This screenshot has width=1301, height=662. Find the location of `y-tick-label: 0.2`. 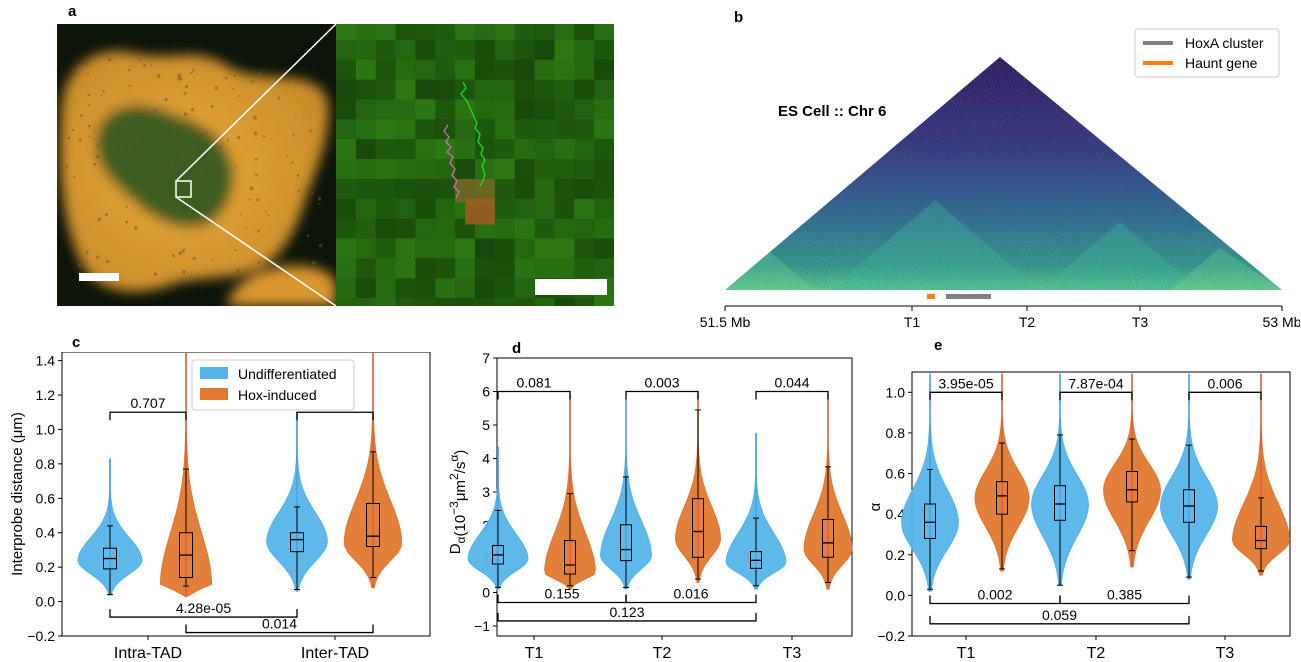

y-tick-label: 0.2 is located at coordinates (46, 567).